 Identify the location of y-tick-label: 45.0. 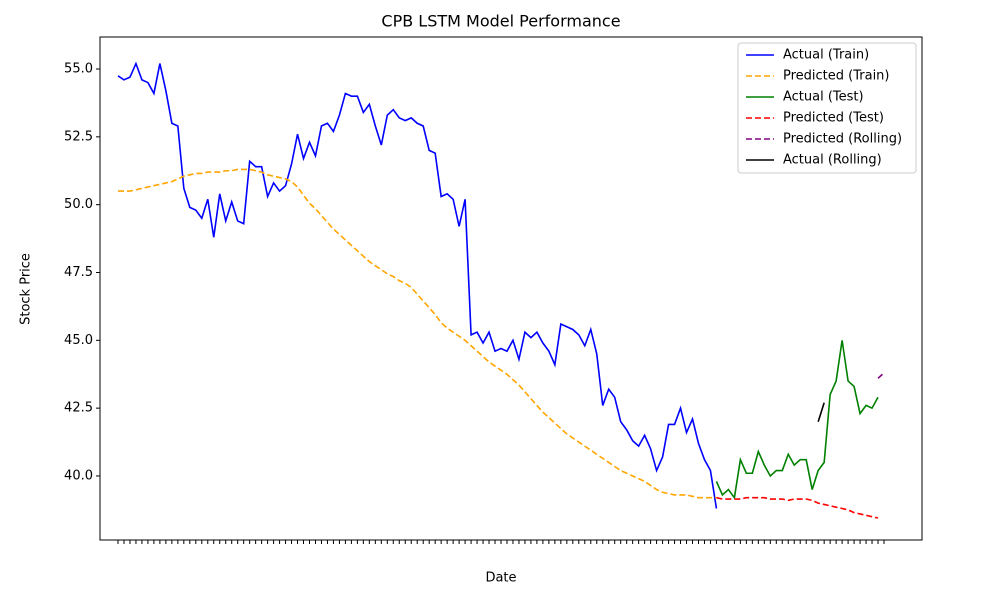
(78, 340).